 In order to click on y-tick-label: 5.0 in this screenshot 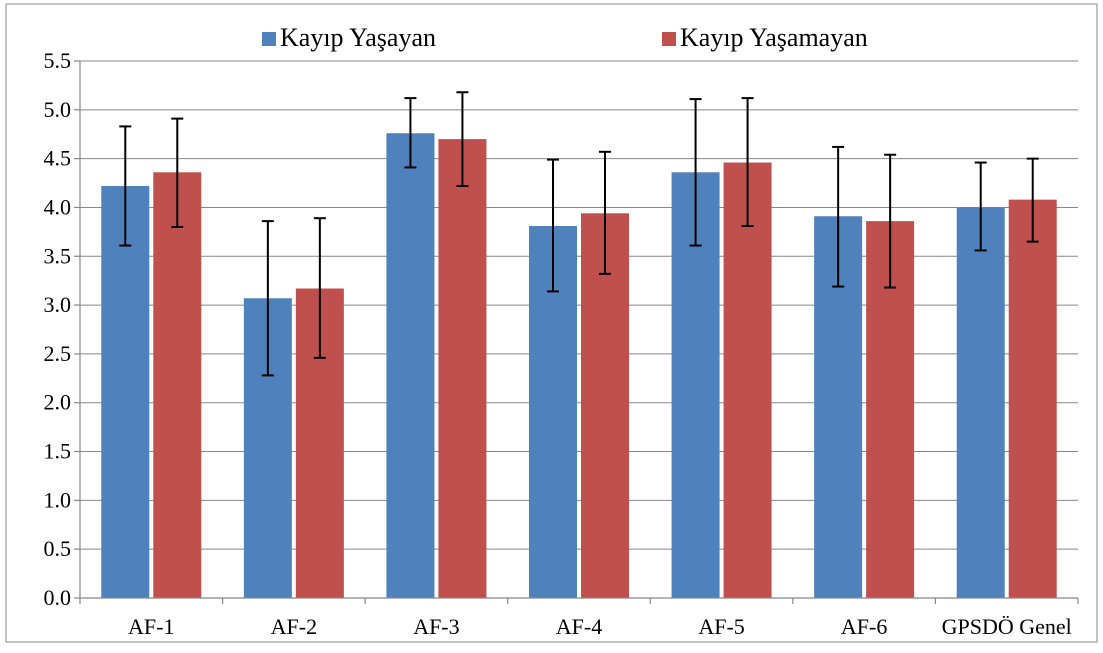, I will do `click(58, 109)`.